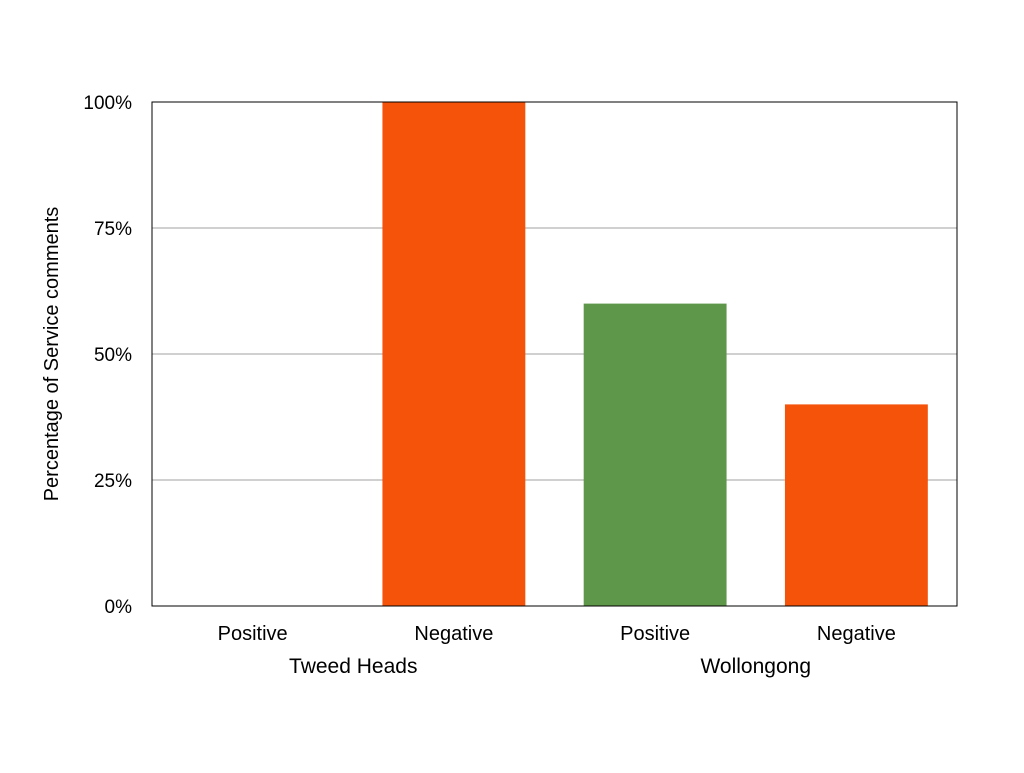  I want to click on x-group-label: Wollongong, so click(755, 666).